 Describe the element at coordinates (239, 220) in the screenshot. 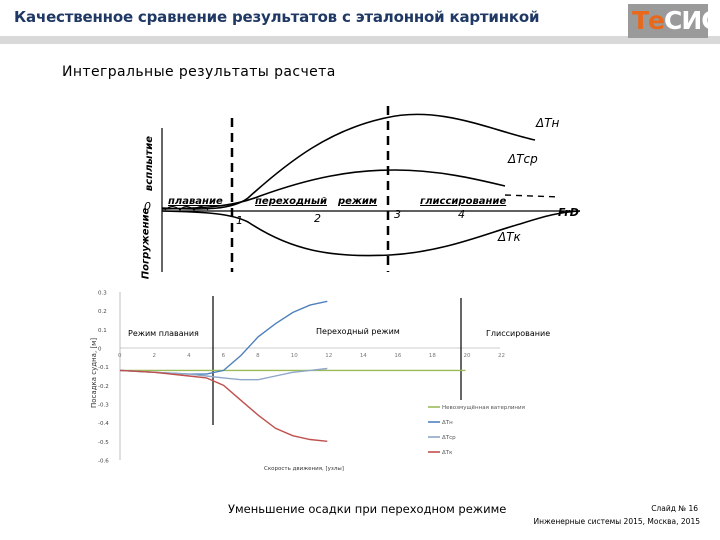

I see `ref-tick-1: 1` at that location.